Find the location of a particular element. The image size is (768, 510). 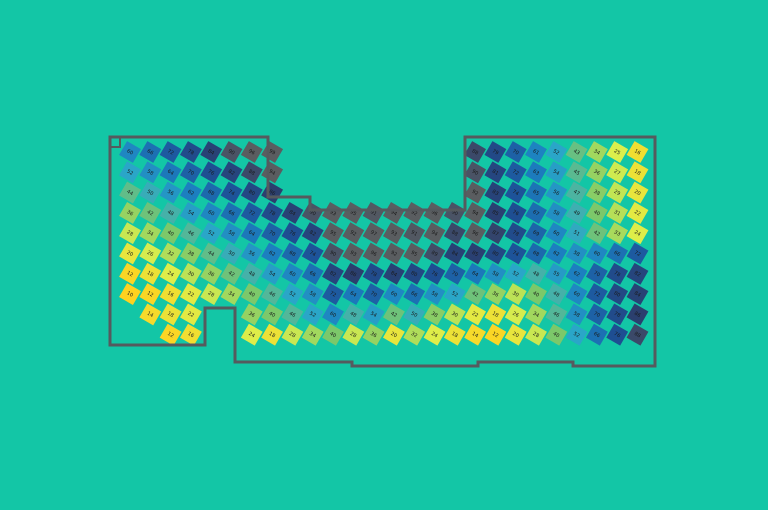

tile: 54 is located at coordinates (272, 273).